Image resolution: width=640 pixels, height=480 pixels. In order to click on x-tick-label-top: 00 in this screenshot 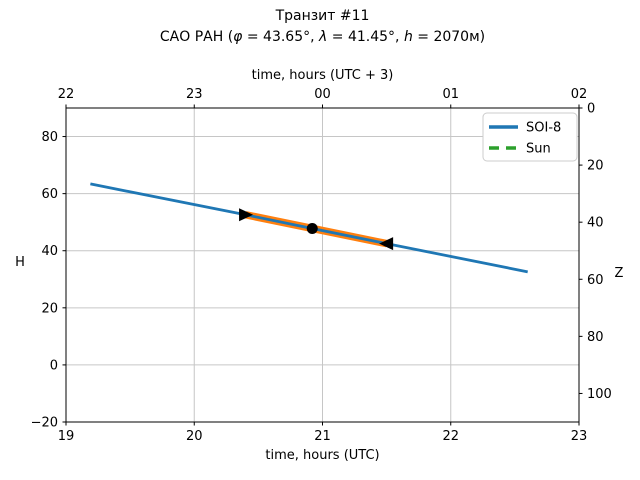, I will do `click(322, 94)`.